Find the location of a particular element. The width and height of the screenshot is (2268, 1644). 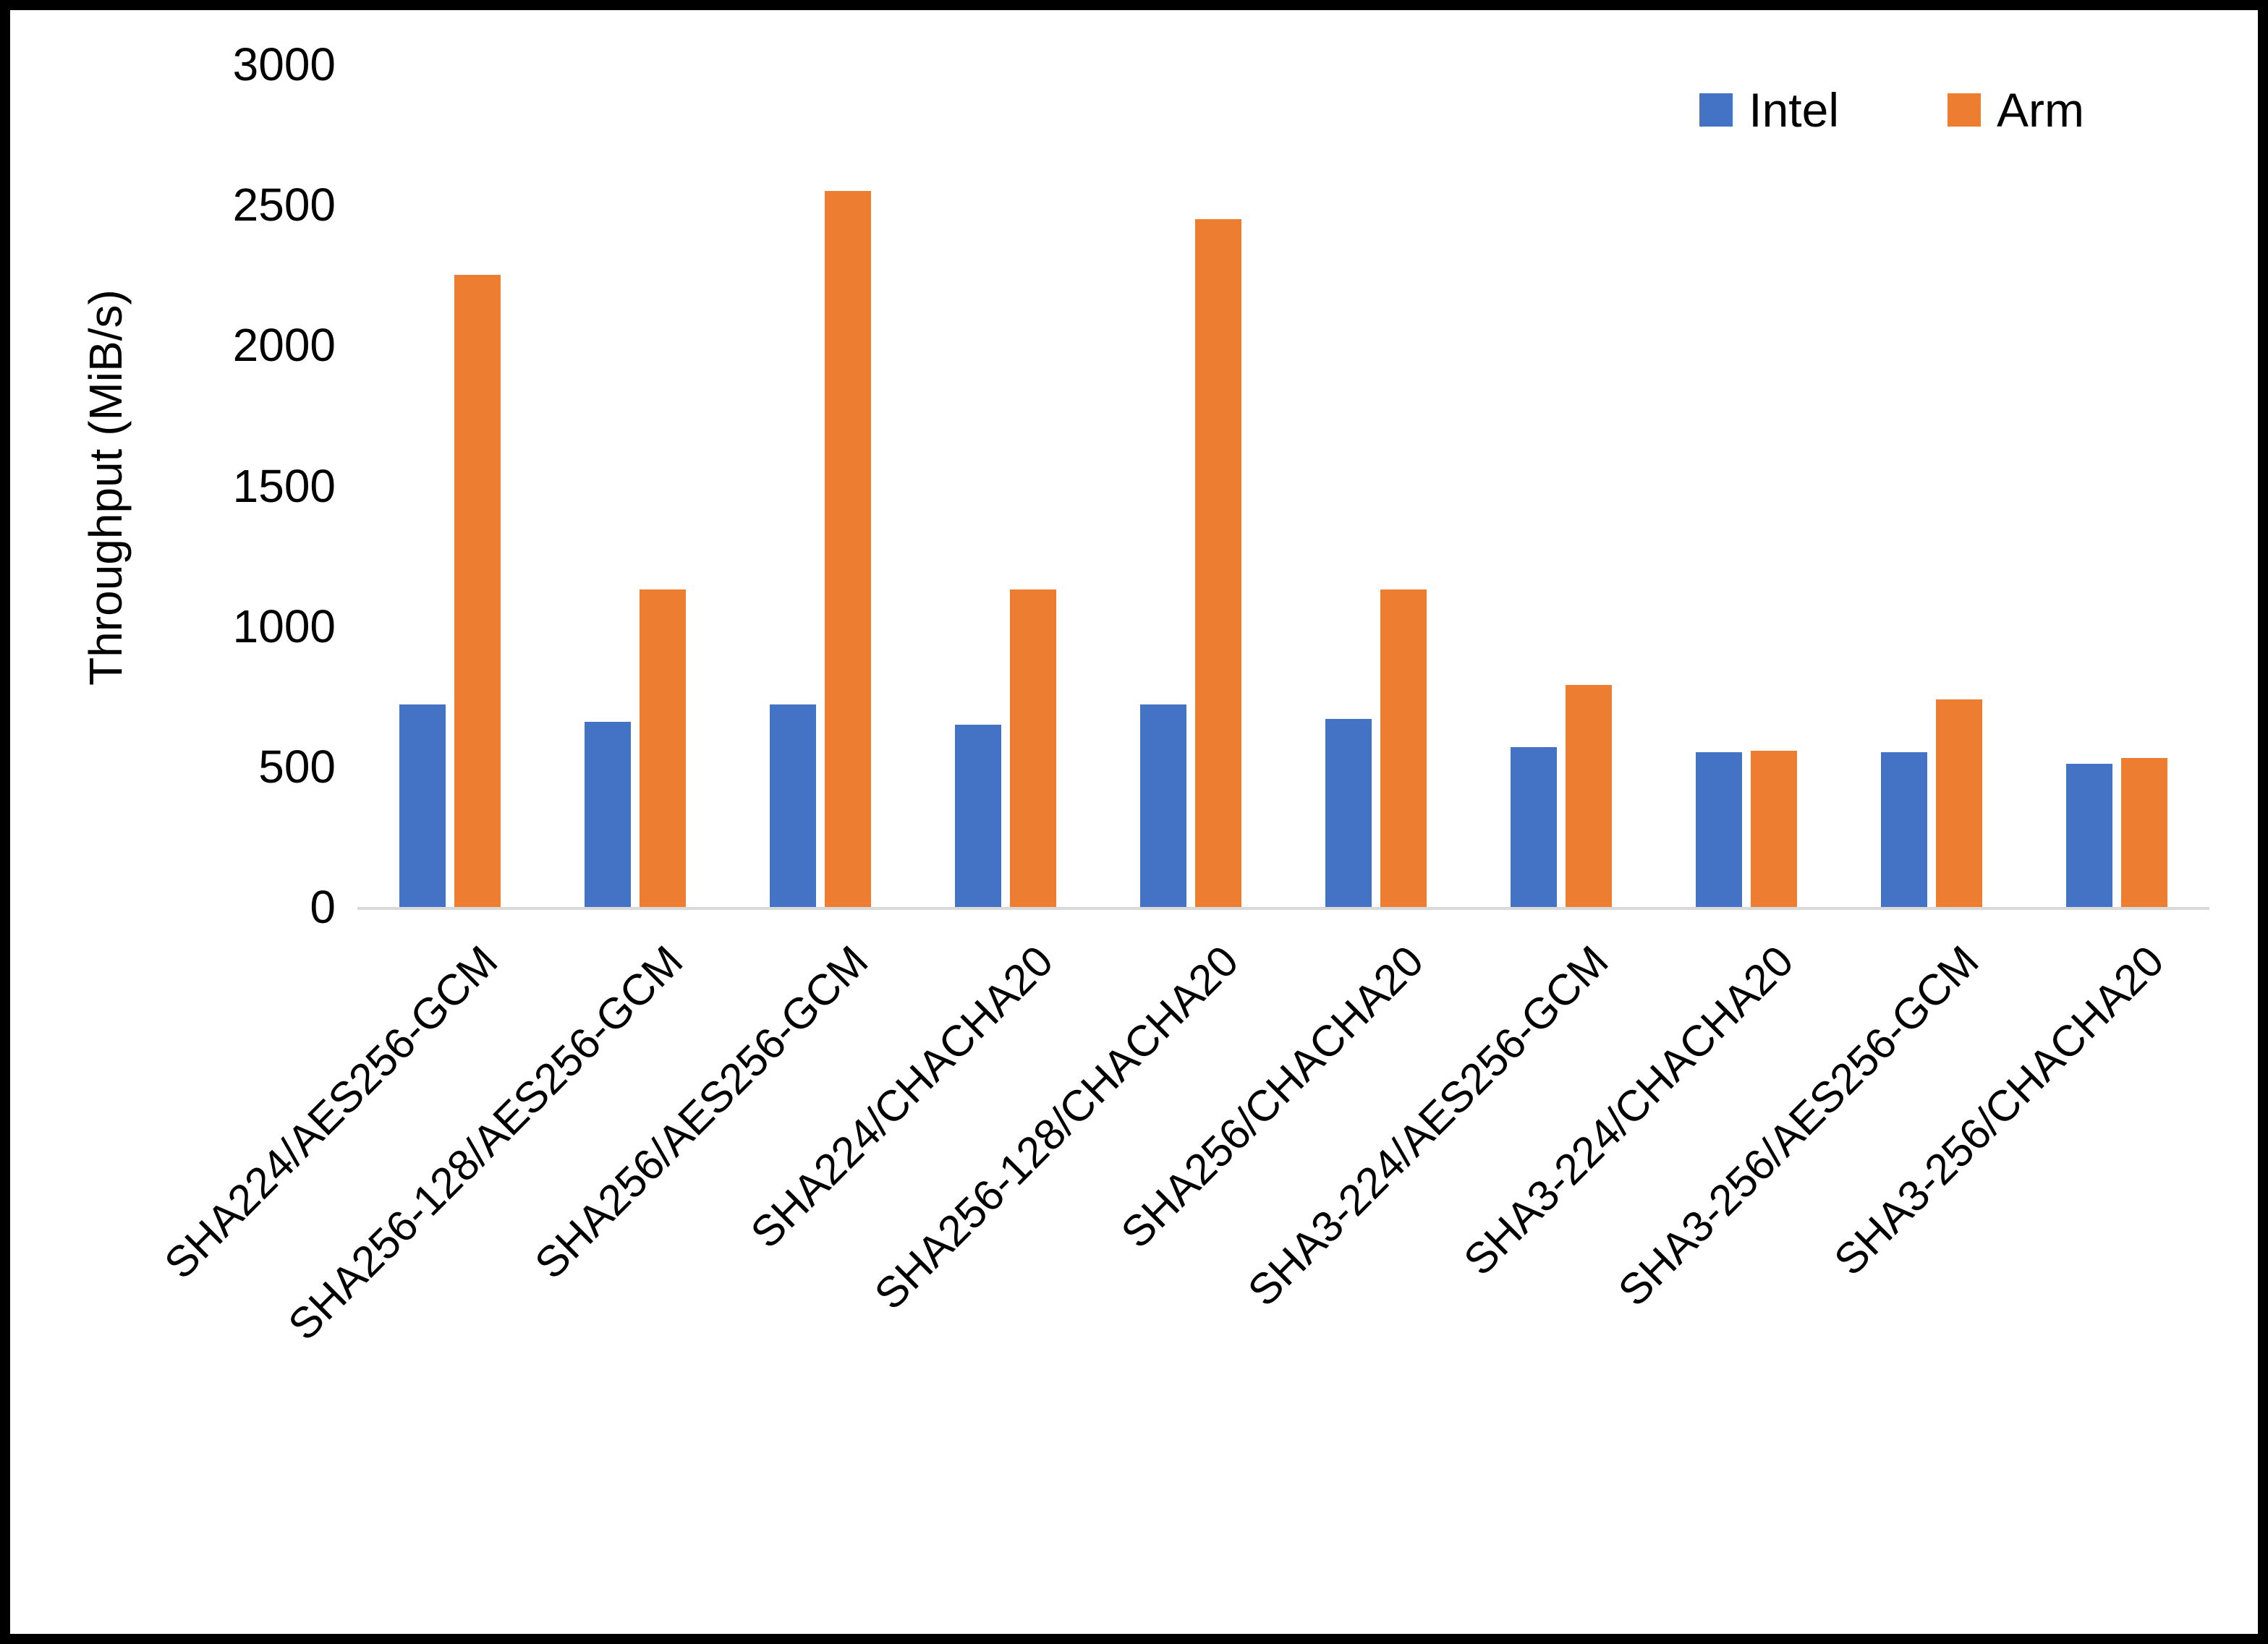

x-axis-label-9: SHA3-256/AES256-GCM is located at coordinates (1799, 1126).